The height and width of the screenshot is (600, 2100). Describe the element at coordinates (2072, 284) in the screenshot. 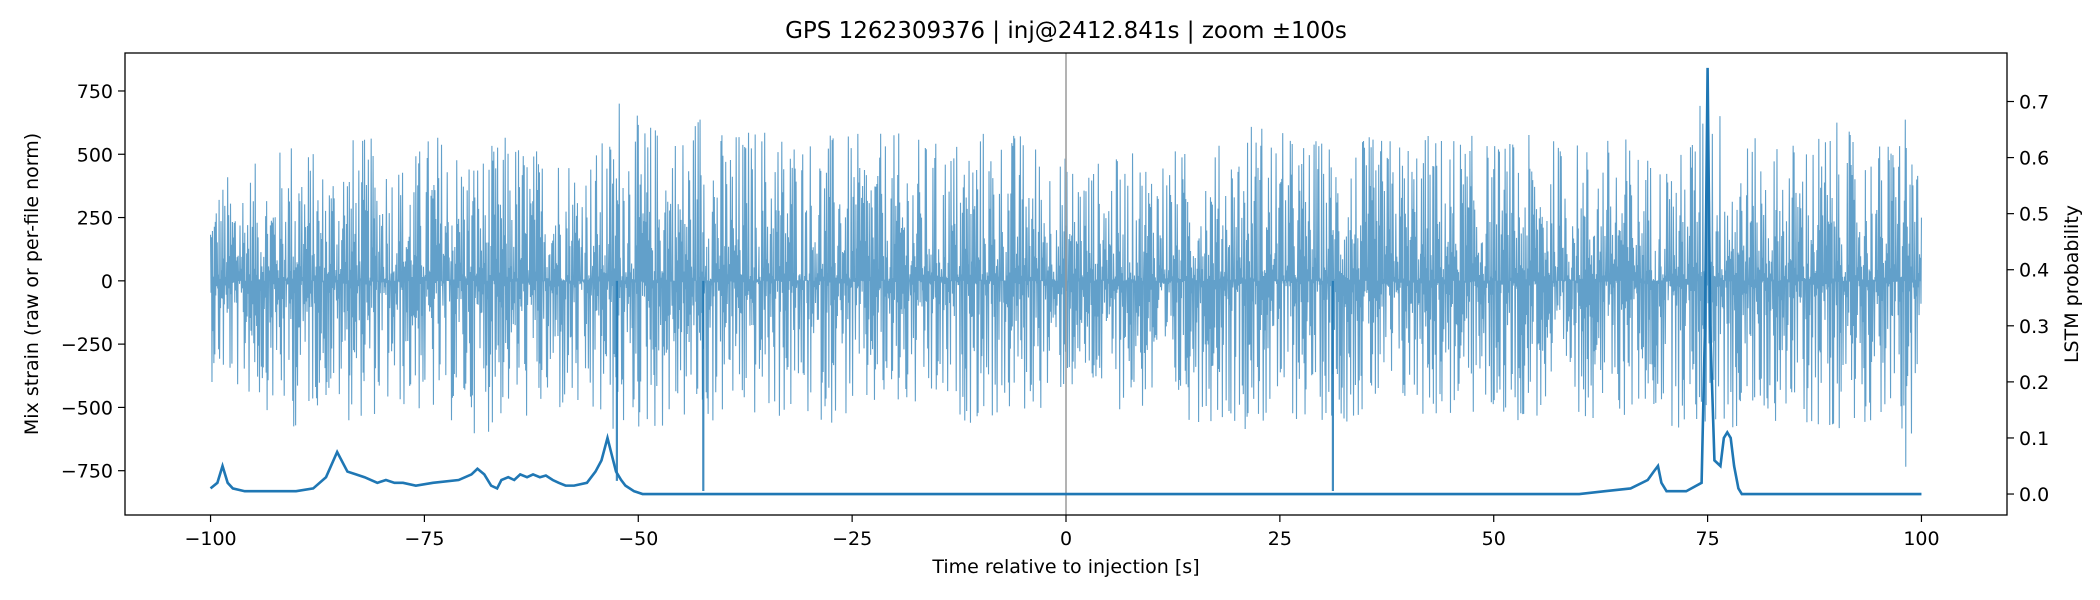

I see `y2-axis-label: LSTM probability` at that location.